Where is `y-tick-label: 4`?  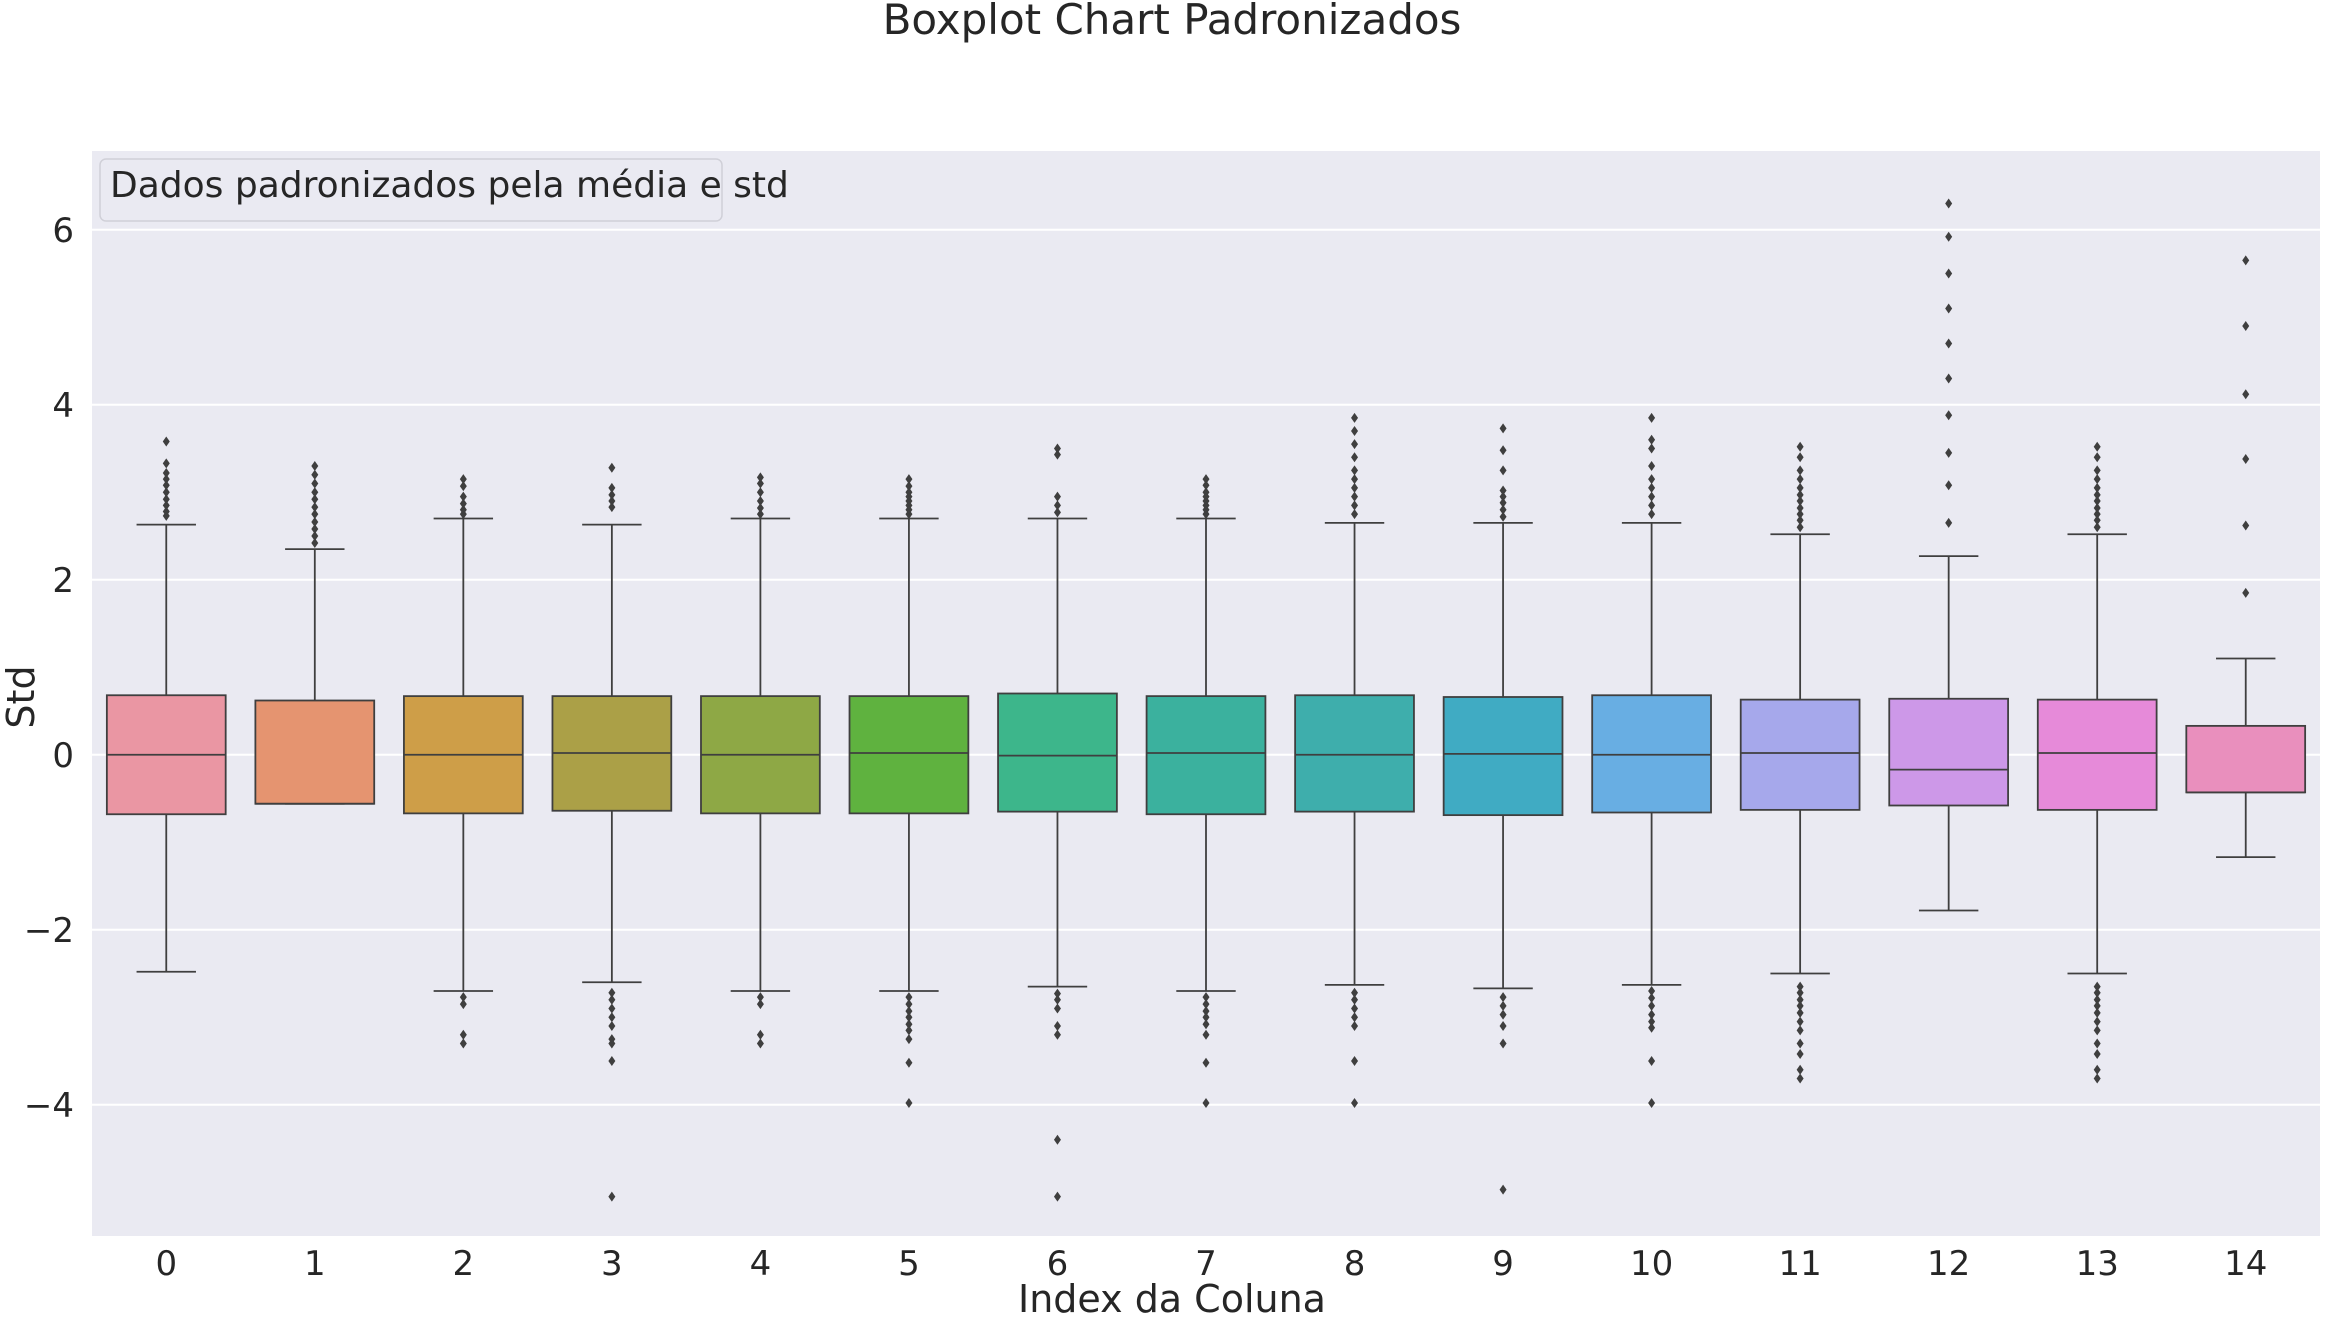
y-tick-label: 4 is located at coordinates (63, 406).